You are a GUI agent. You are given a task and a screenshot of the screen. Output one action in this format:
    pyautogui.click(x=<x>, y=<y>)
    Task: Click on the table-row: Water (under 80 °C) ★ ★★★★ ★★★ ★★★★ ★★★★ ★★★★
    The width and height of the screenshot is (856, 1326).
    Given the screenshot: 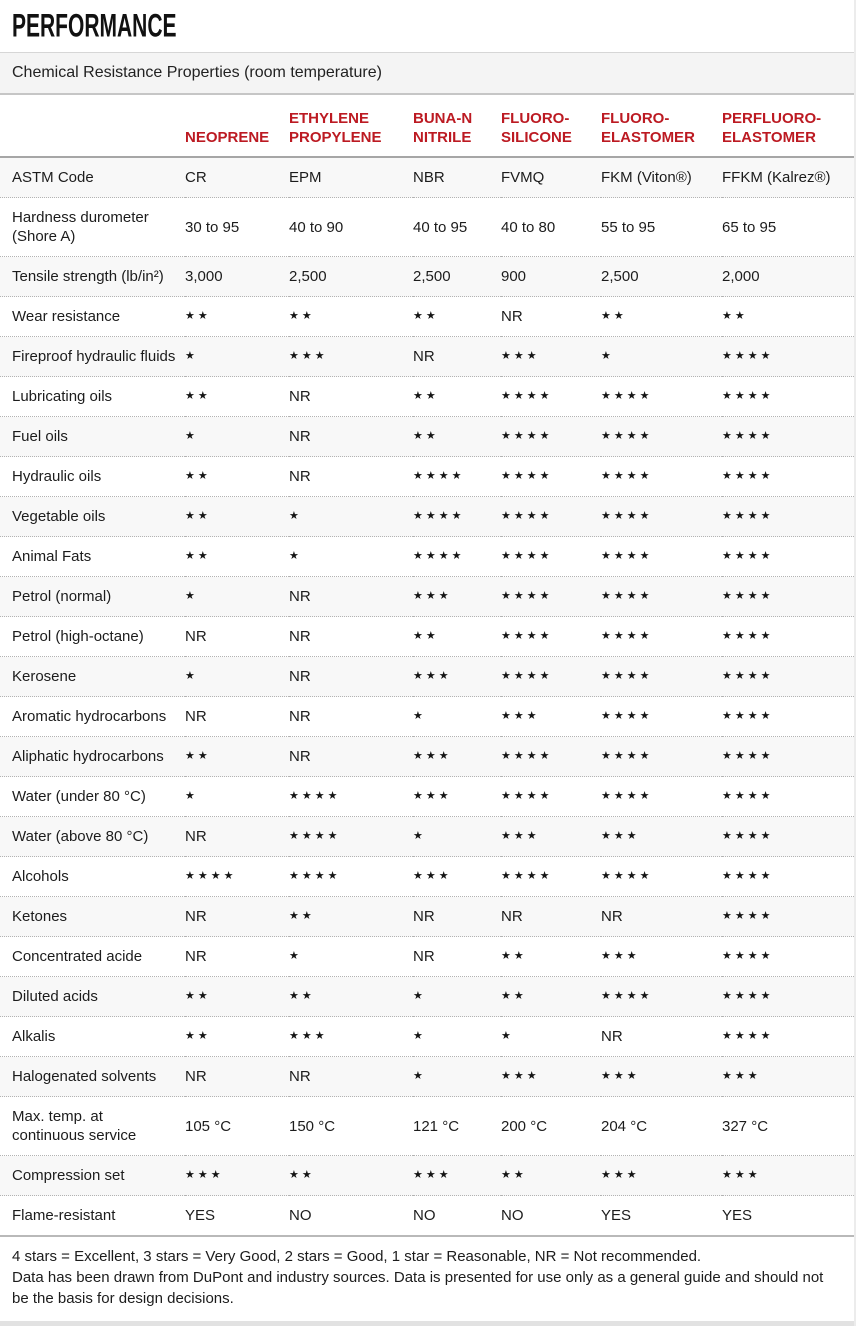 What is the action you would take?
    pyautogui.click(x=427, y=796)
    